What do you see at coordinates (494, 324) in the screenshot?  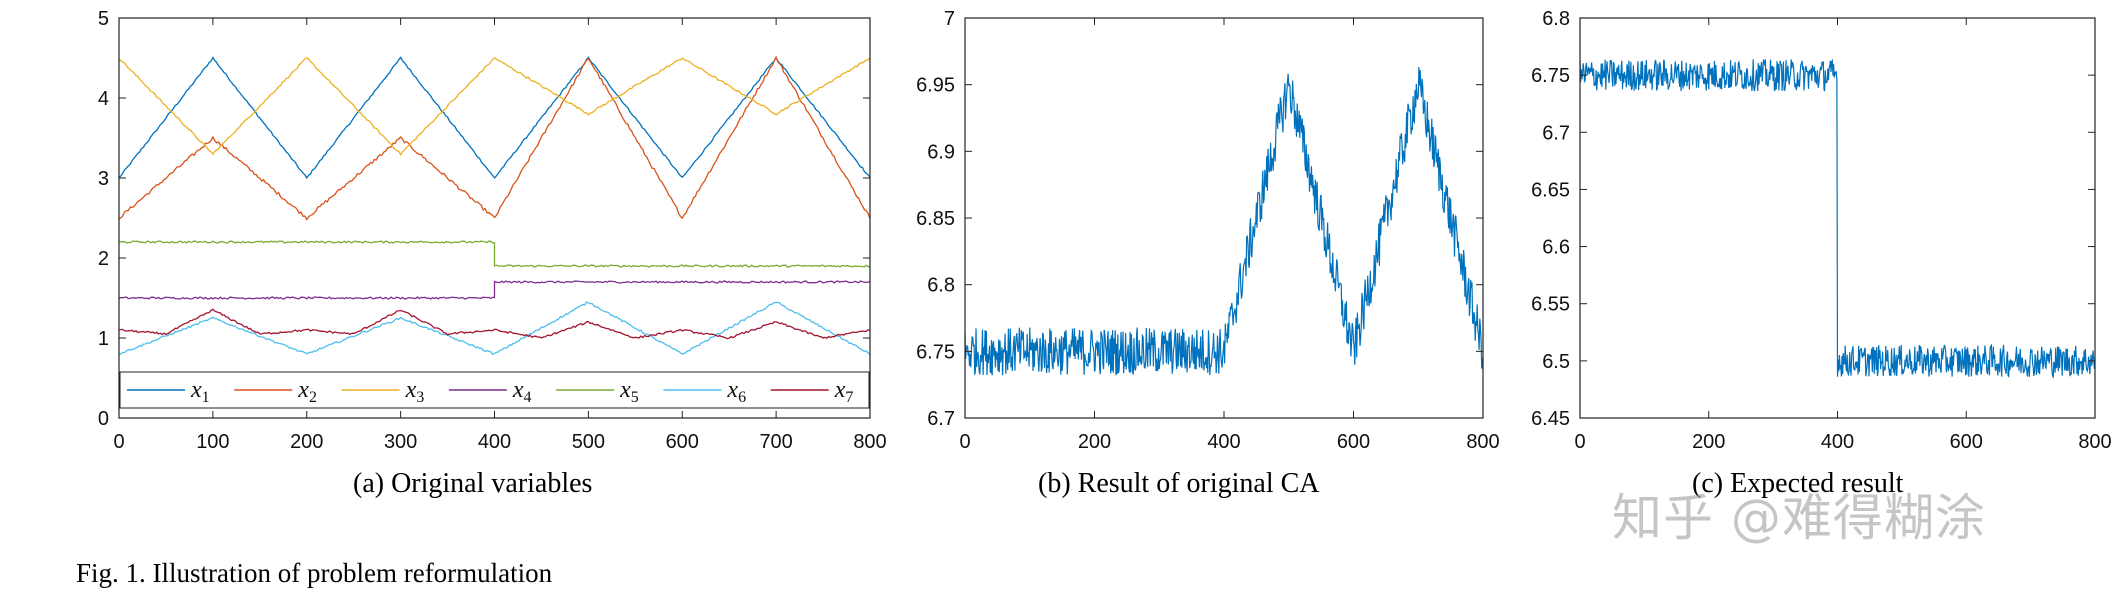 I see `series-line-x7` at bounding box center [494, 324].